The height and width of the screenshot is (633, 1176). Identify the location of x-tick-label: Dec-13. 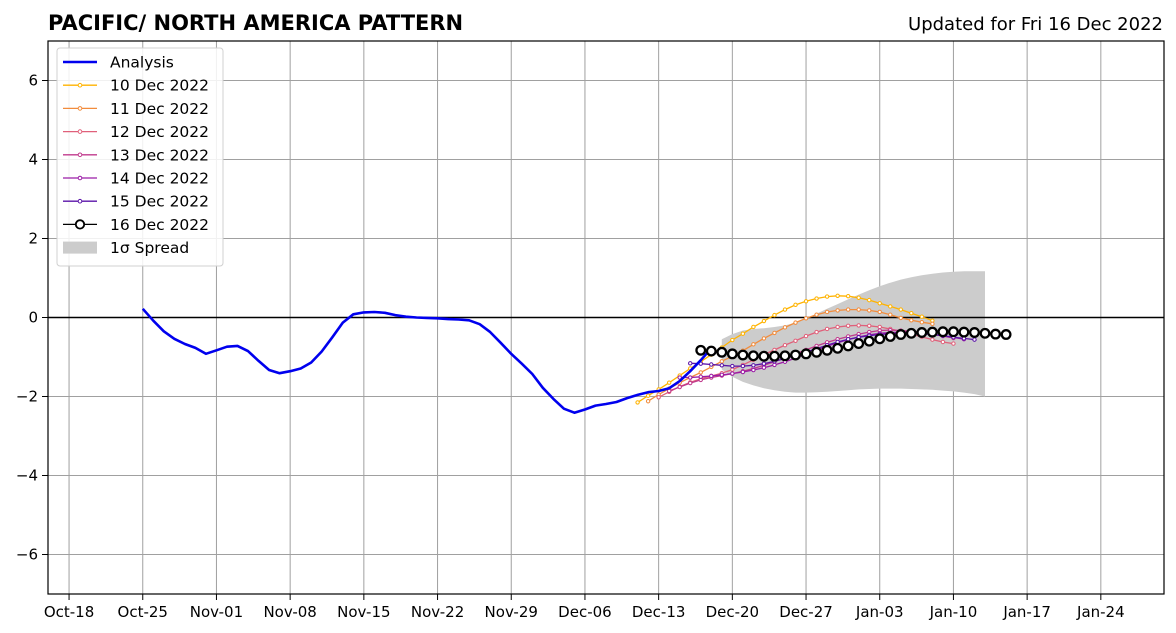
(659, 612).